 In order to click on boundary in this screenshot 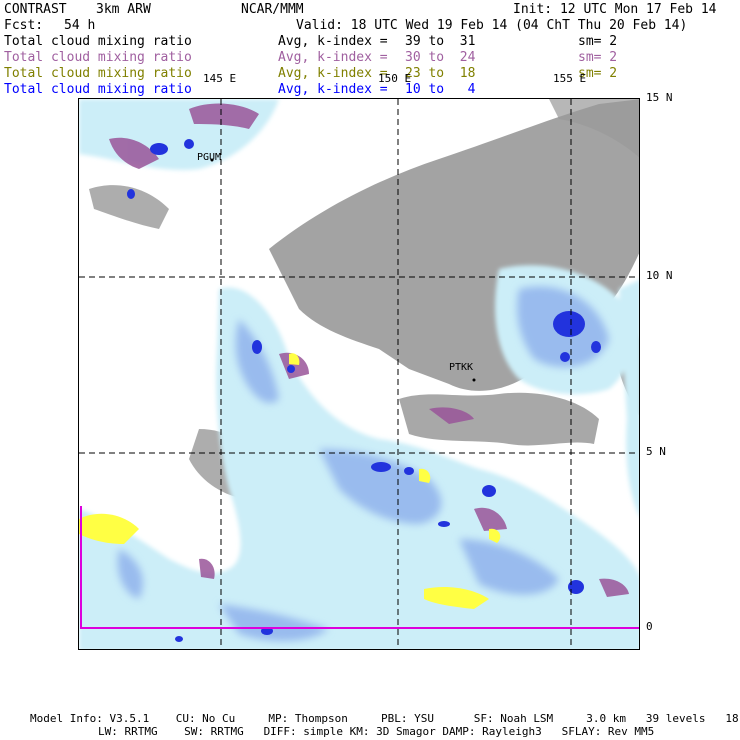, I will do `click(359, 567)`.